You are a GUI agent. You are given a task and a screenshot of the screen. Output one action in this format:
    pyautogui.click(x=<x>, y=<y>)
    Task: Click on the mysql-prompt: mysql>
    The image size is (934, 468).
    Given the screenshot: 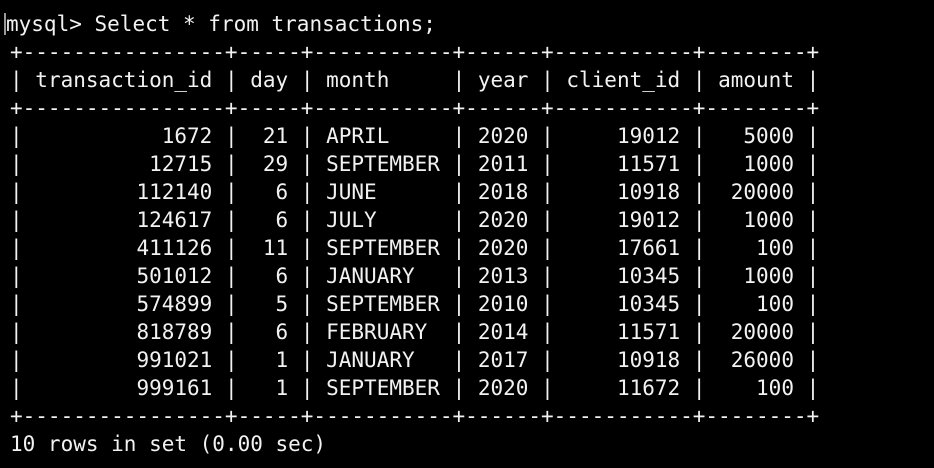 What is the action you would take?
    pyautogui.click(x=50, y=24)
    